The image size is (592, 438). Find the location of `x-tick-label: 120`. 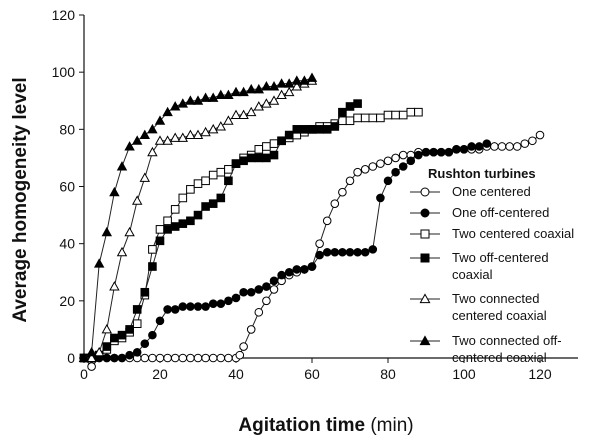

x-tick-label: 120 is located at coordinates (540, 374).